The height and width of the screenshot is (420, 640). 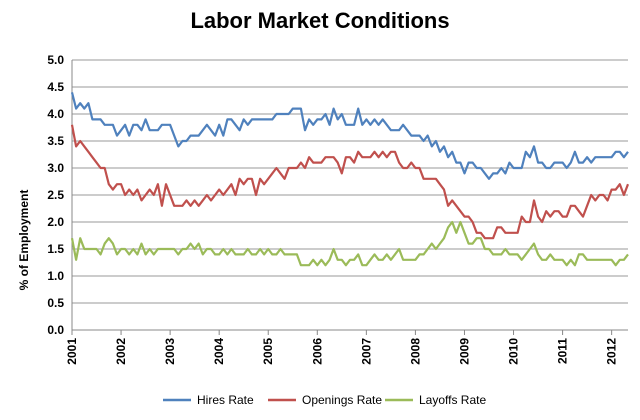 What do you see at coordinates (72, 351) in the screenshot?
I see `x-tick-label: 2001` at bounding box center [72, 351].